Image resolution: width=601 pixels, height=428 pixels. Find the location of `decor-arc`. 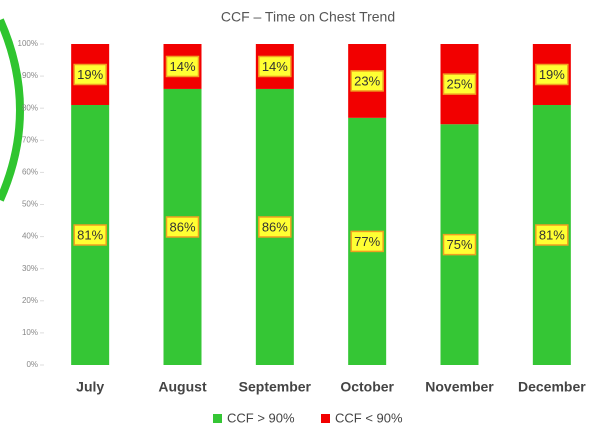

decor-arc is located at coordinates (12, 110).